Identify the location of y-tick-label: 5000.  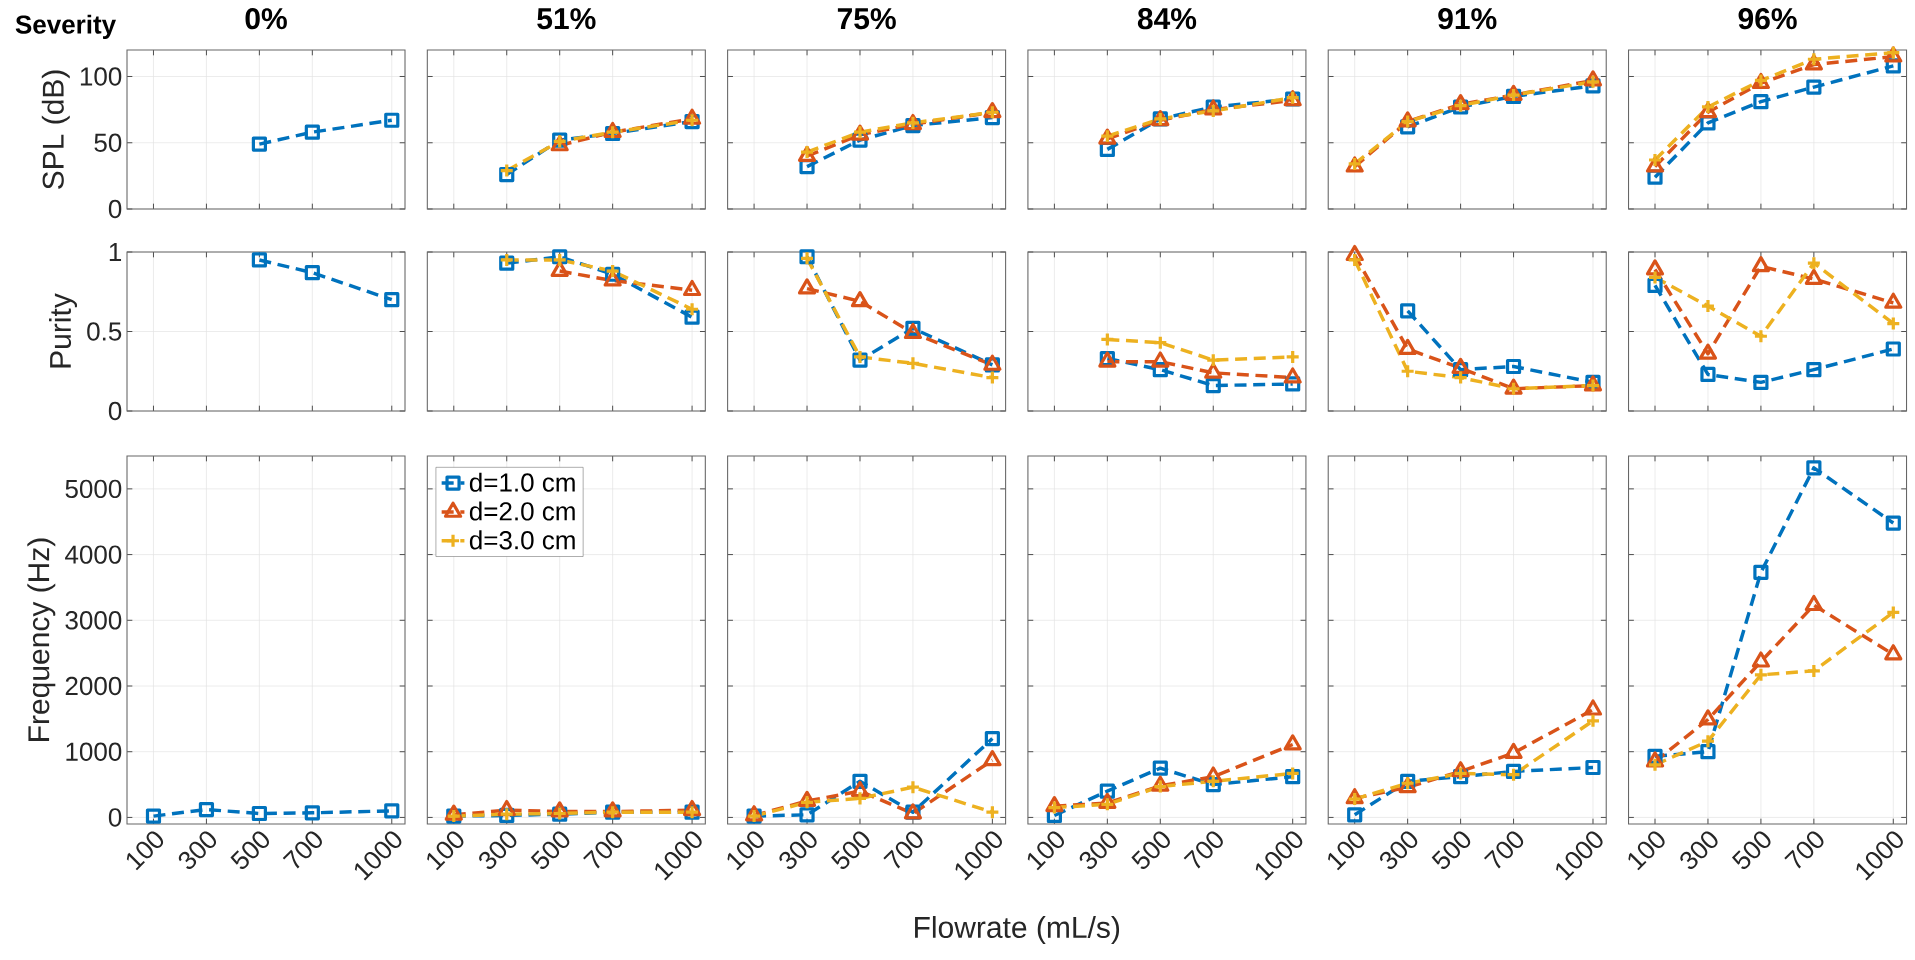
(93, 489).